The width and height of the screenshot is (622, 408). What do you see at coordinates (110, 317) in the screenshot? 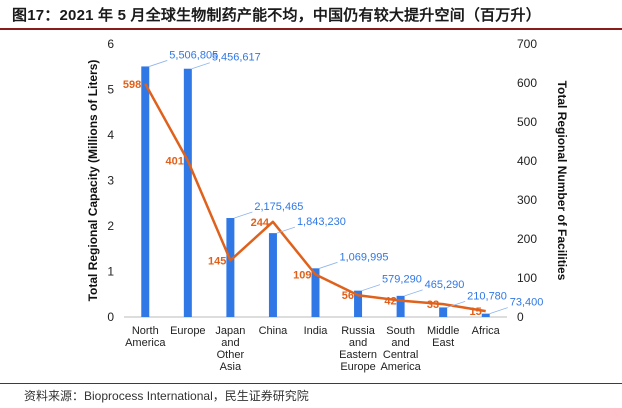
I see `y-tick-label: 0` at bounding box center [110, 317].